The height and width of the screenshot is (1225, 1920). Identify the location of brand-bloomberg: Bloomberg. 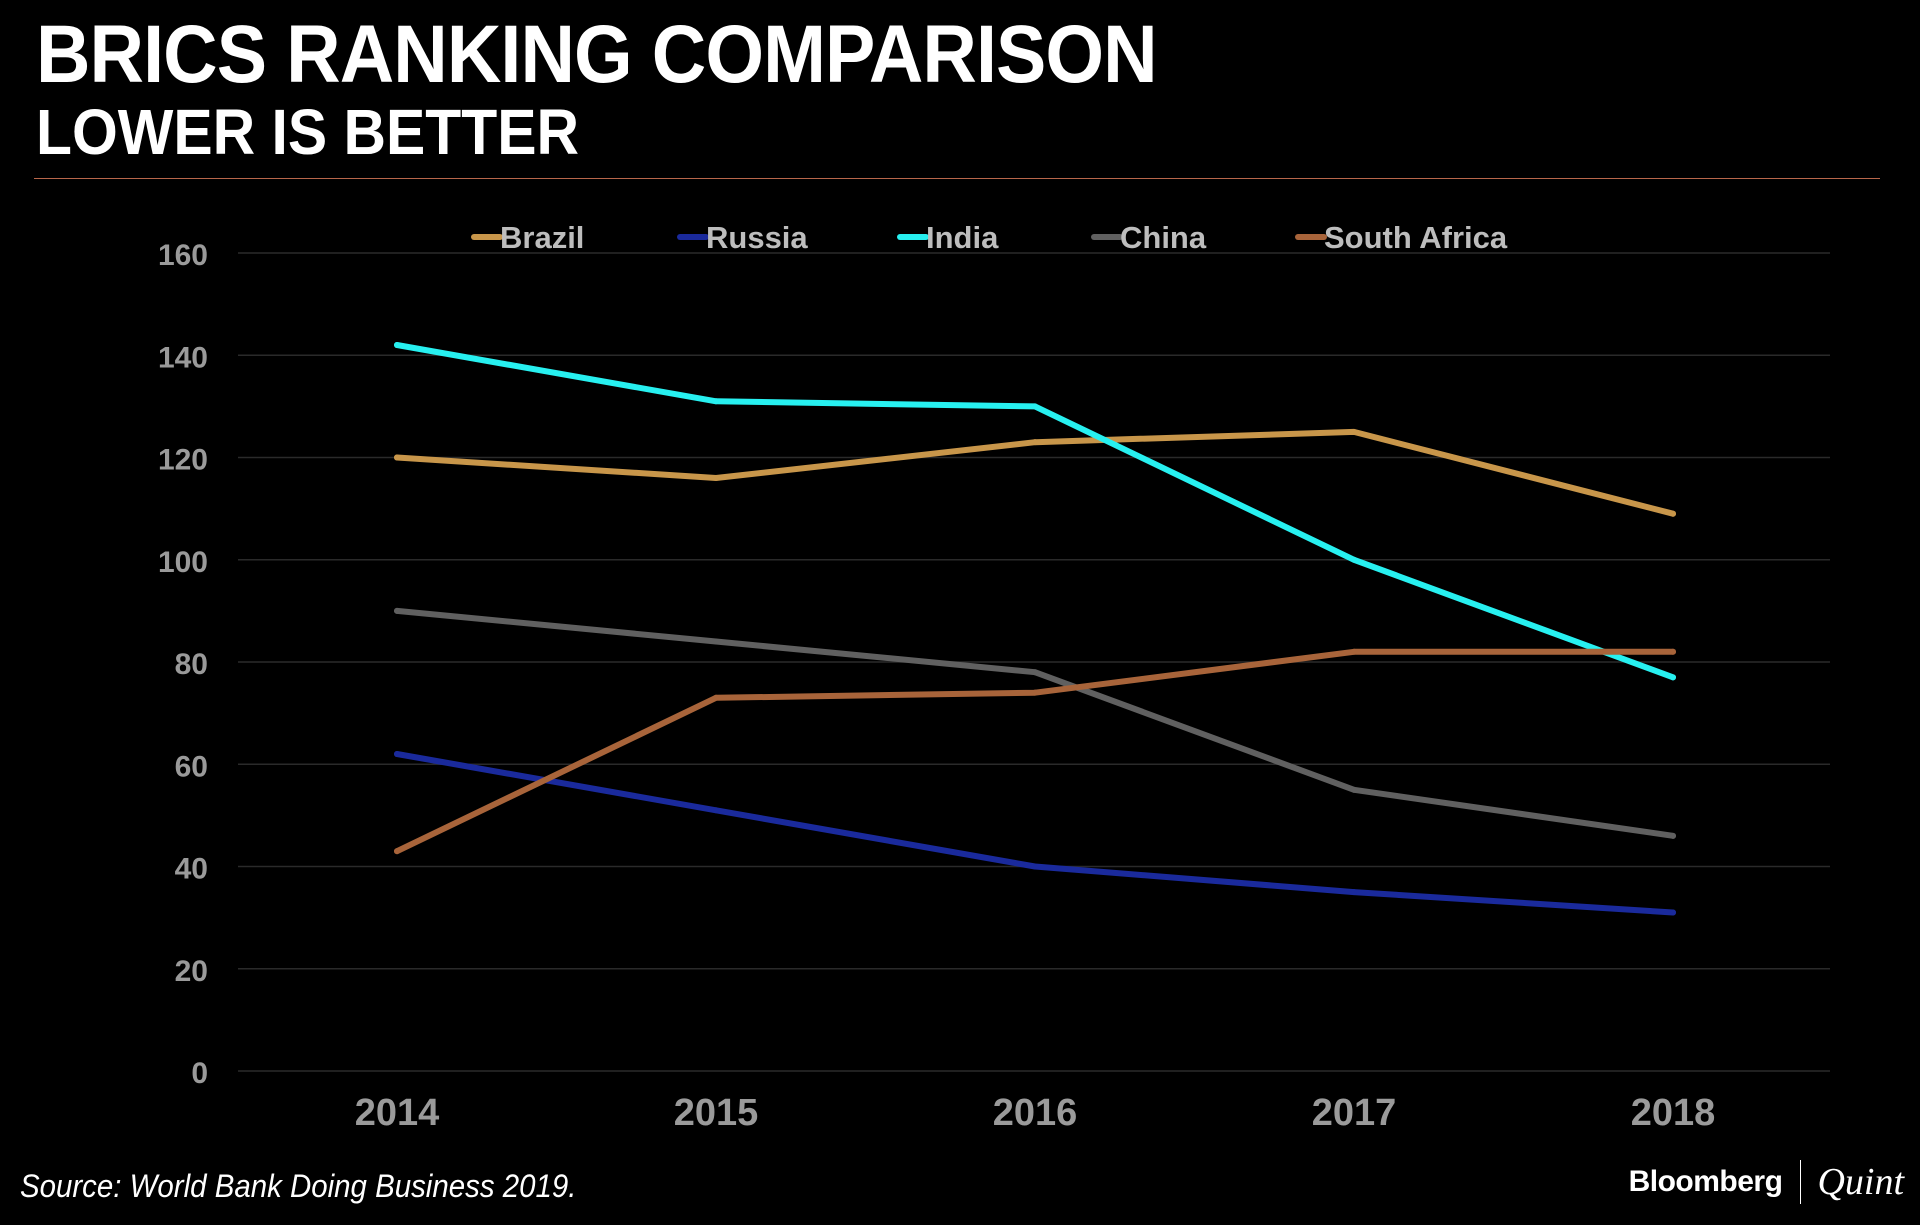
(1705, 1181).